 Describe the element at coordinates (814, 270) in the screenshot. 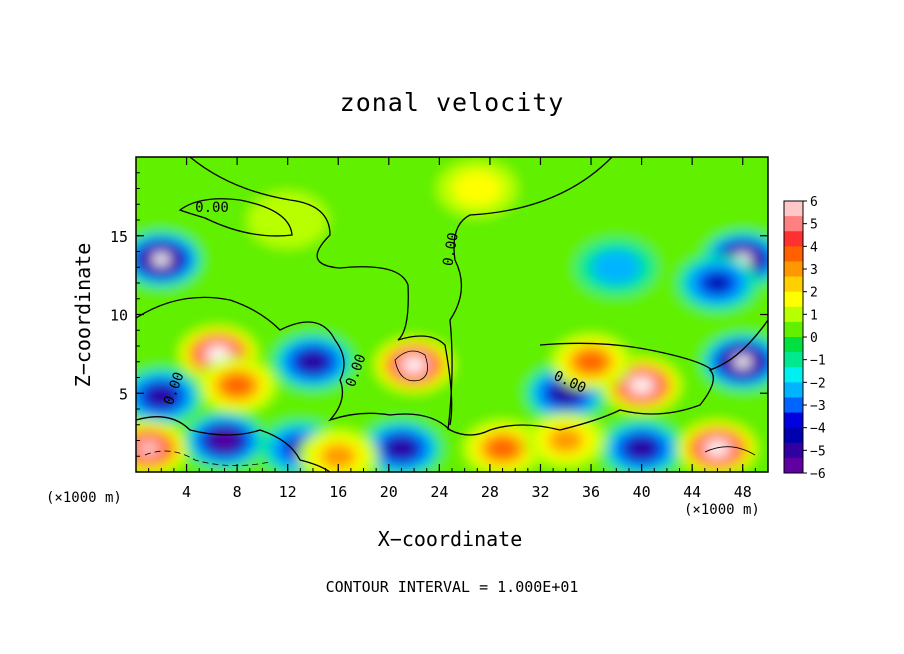

I see `colorbar-label: 3` at that location.